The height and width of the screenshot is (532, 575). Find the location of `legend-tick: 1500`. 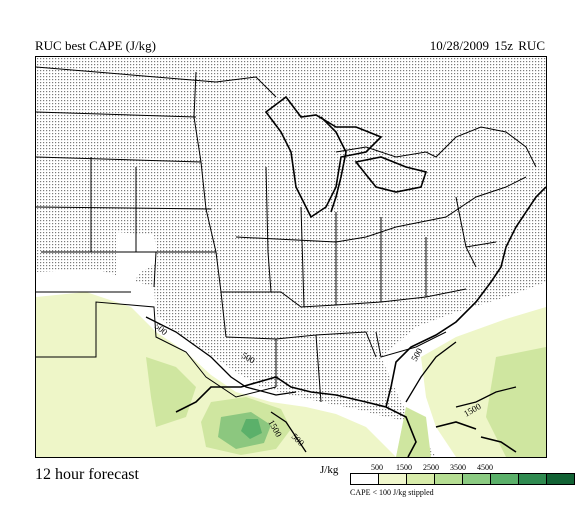

legend-tick: 1500 is located at coordinates (404, 467).